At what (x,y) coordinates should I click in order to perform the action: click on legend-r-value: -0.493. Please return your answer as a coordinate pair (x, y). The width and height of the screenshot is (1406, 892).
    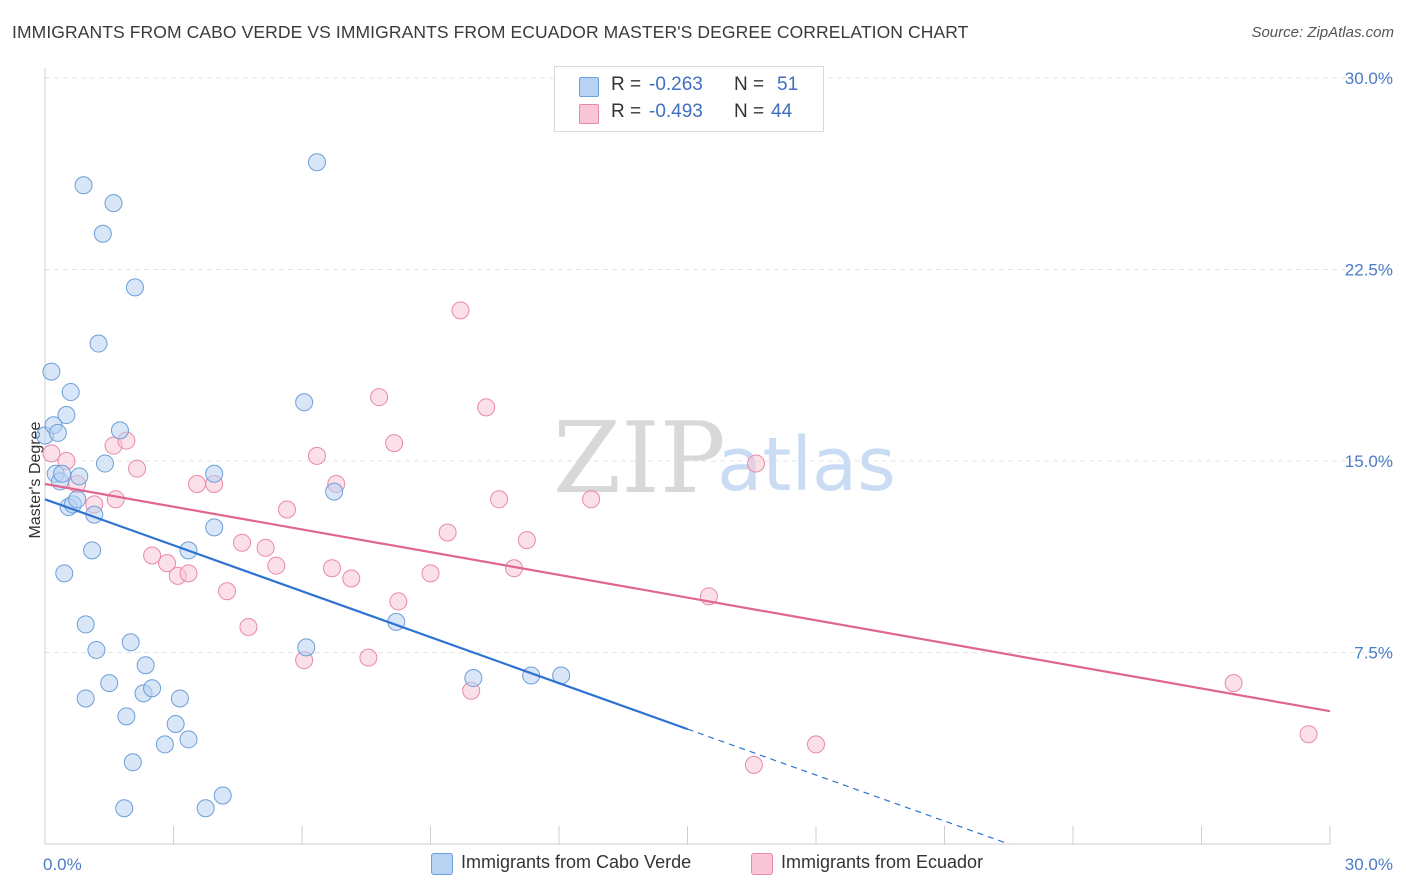
    Looking at the image, I should click on (676, 111).